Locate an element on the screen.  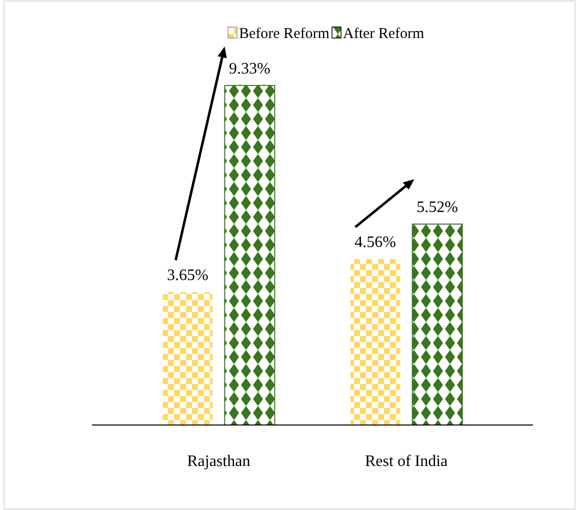
data-label: 9.33% is located at coordinates (249, 69).